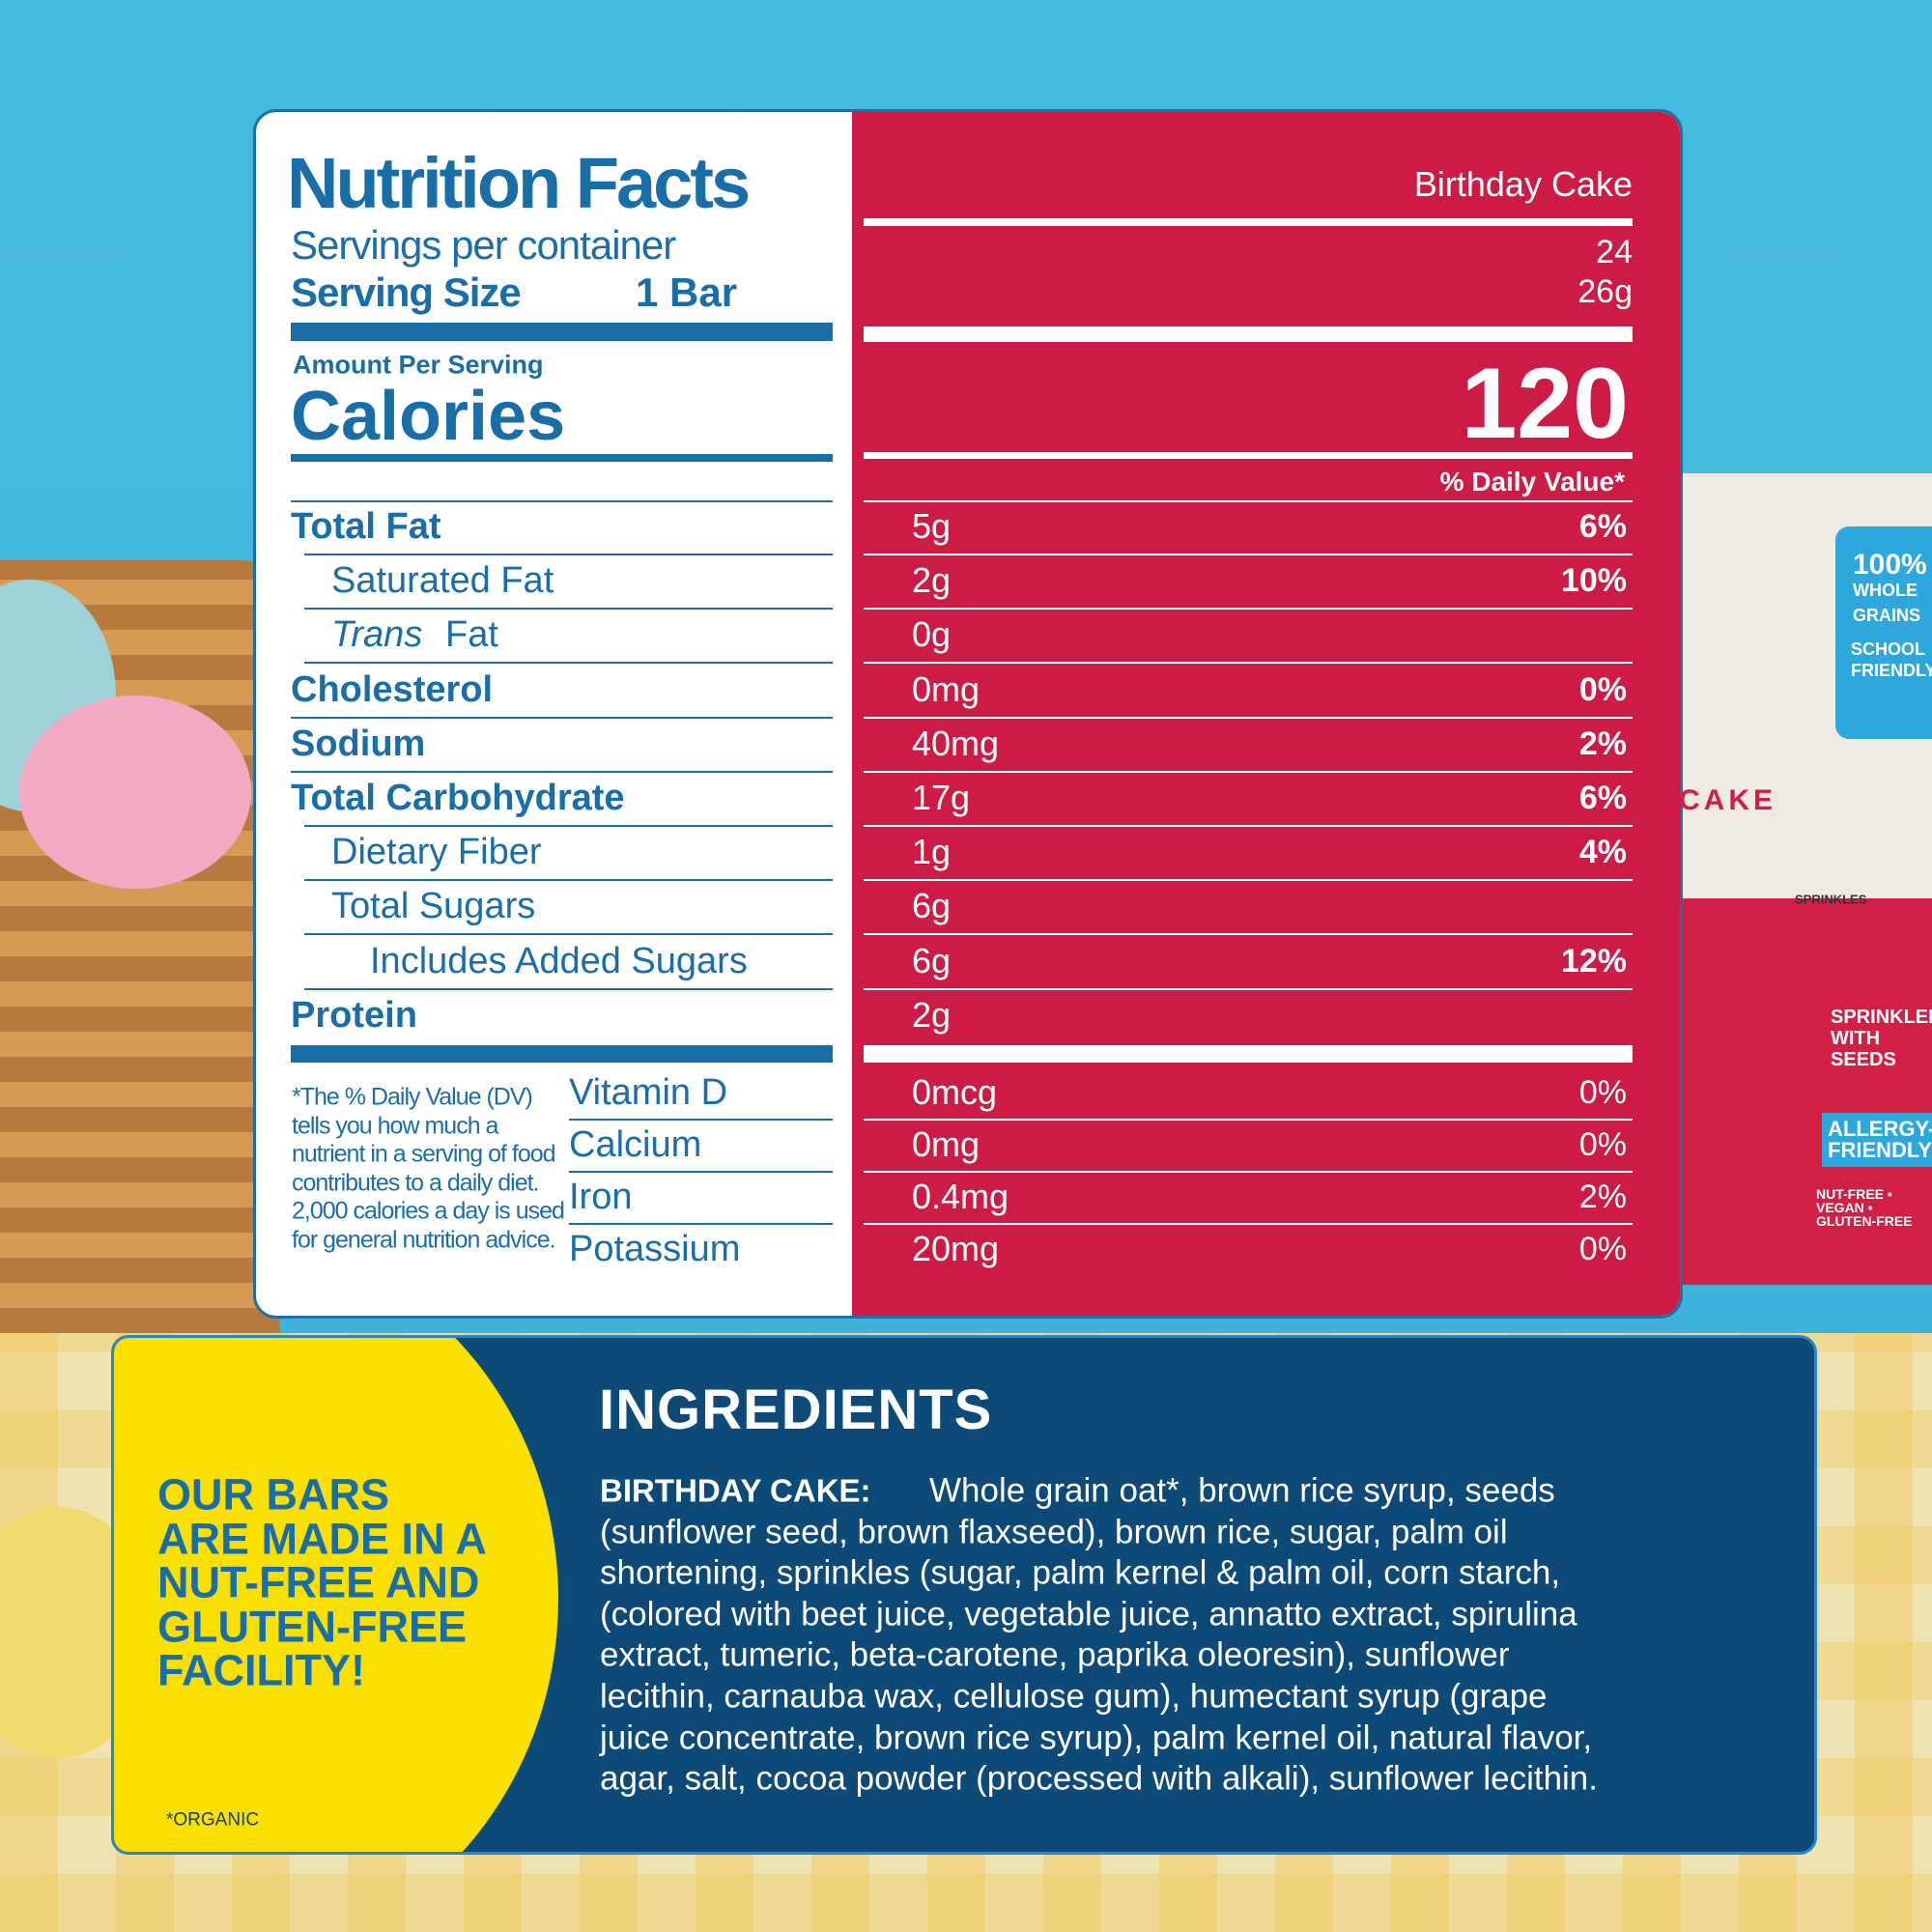  I want to click on badge-text: SCHOOL, so click(1888, 649).